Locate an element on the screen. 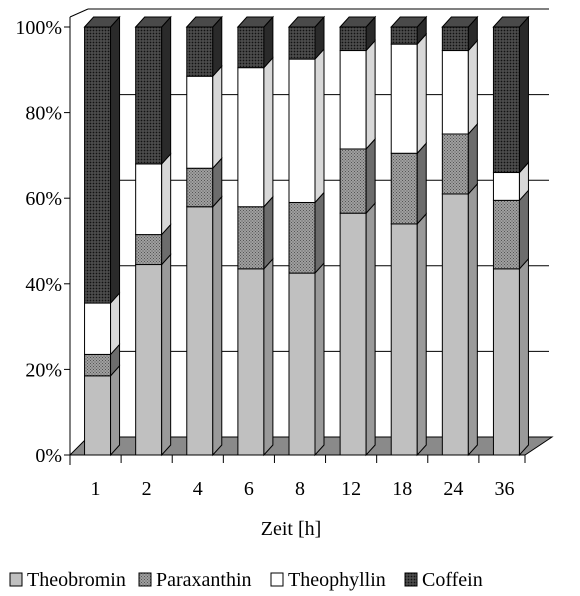 Image resolution: width=580 pixels, height=596 pixels. x-tick-label: 2 is located at coordinates (147, 489).